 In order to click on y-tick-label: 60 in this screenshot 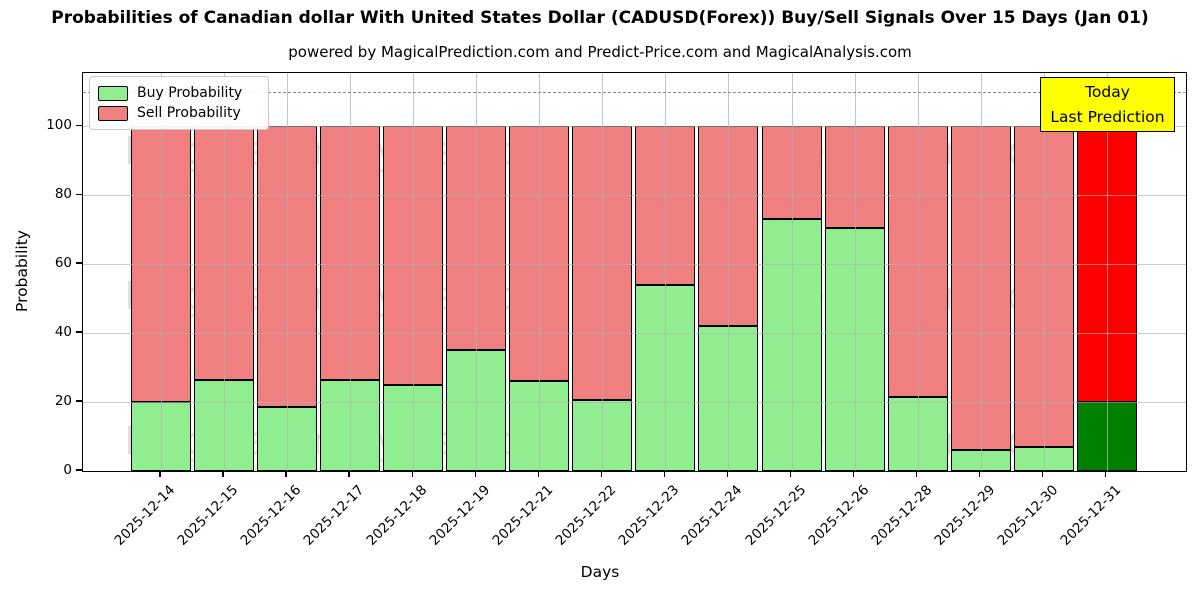, I will do `click(63, 263)`.